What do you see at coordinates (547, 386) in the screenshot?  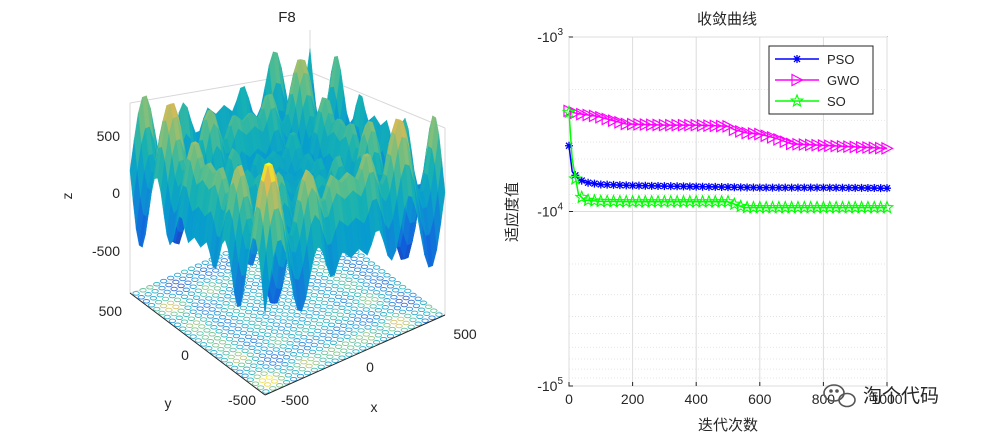 I see `y-tick-base: -10` at bounding box center [547, 386].